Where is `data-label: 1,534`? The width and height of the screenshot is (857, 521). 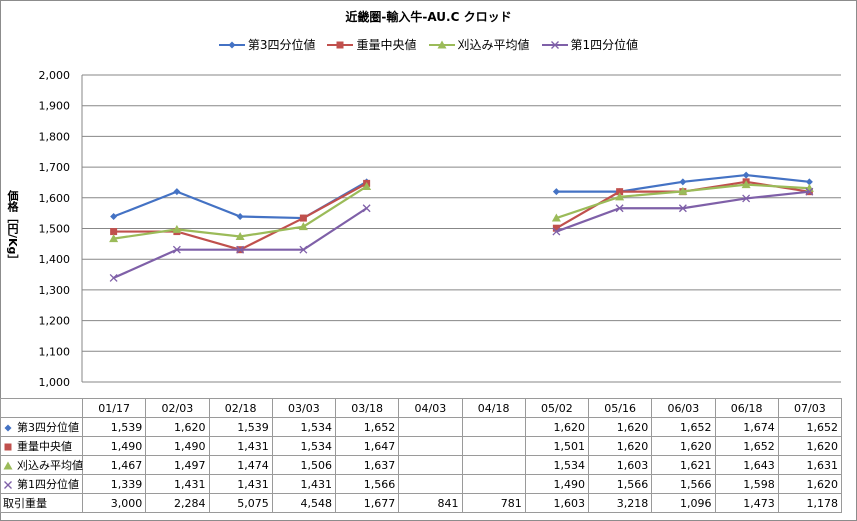 data-label: 1,534 is located at coordinates (304, 427).